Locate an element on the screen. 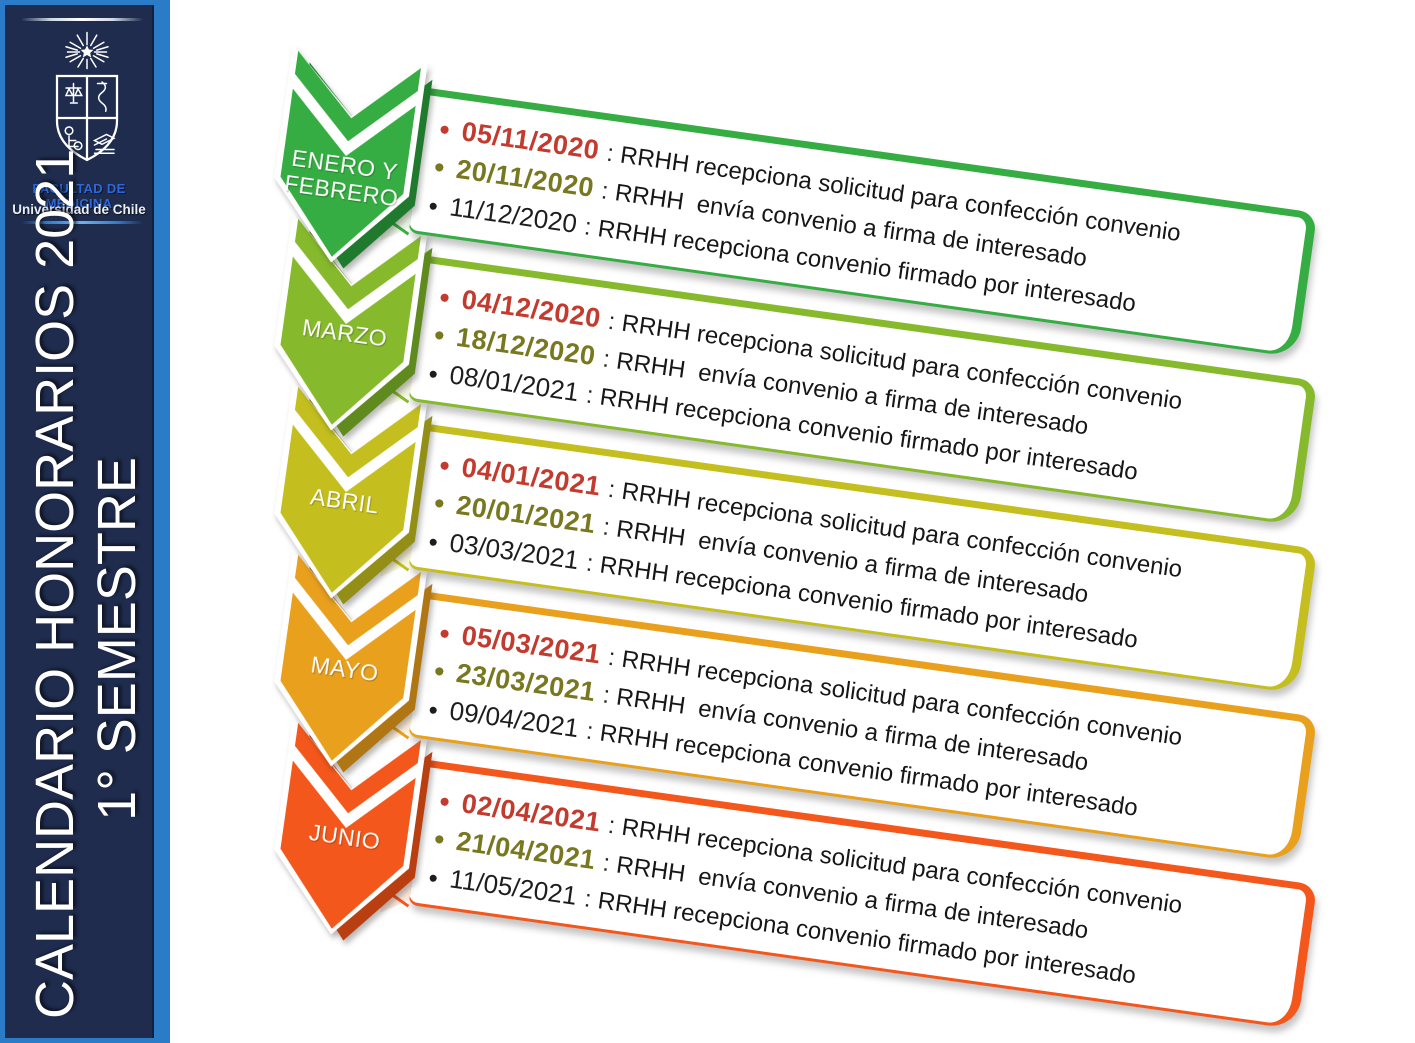 The width and height of the screenshot is (1415, 1043). slide-title: CALENDARIO HONORARIOS 2021 1° SEMESTRE is located at coordinates (88, 583).